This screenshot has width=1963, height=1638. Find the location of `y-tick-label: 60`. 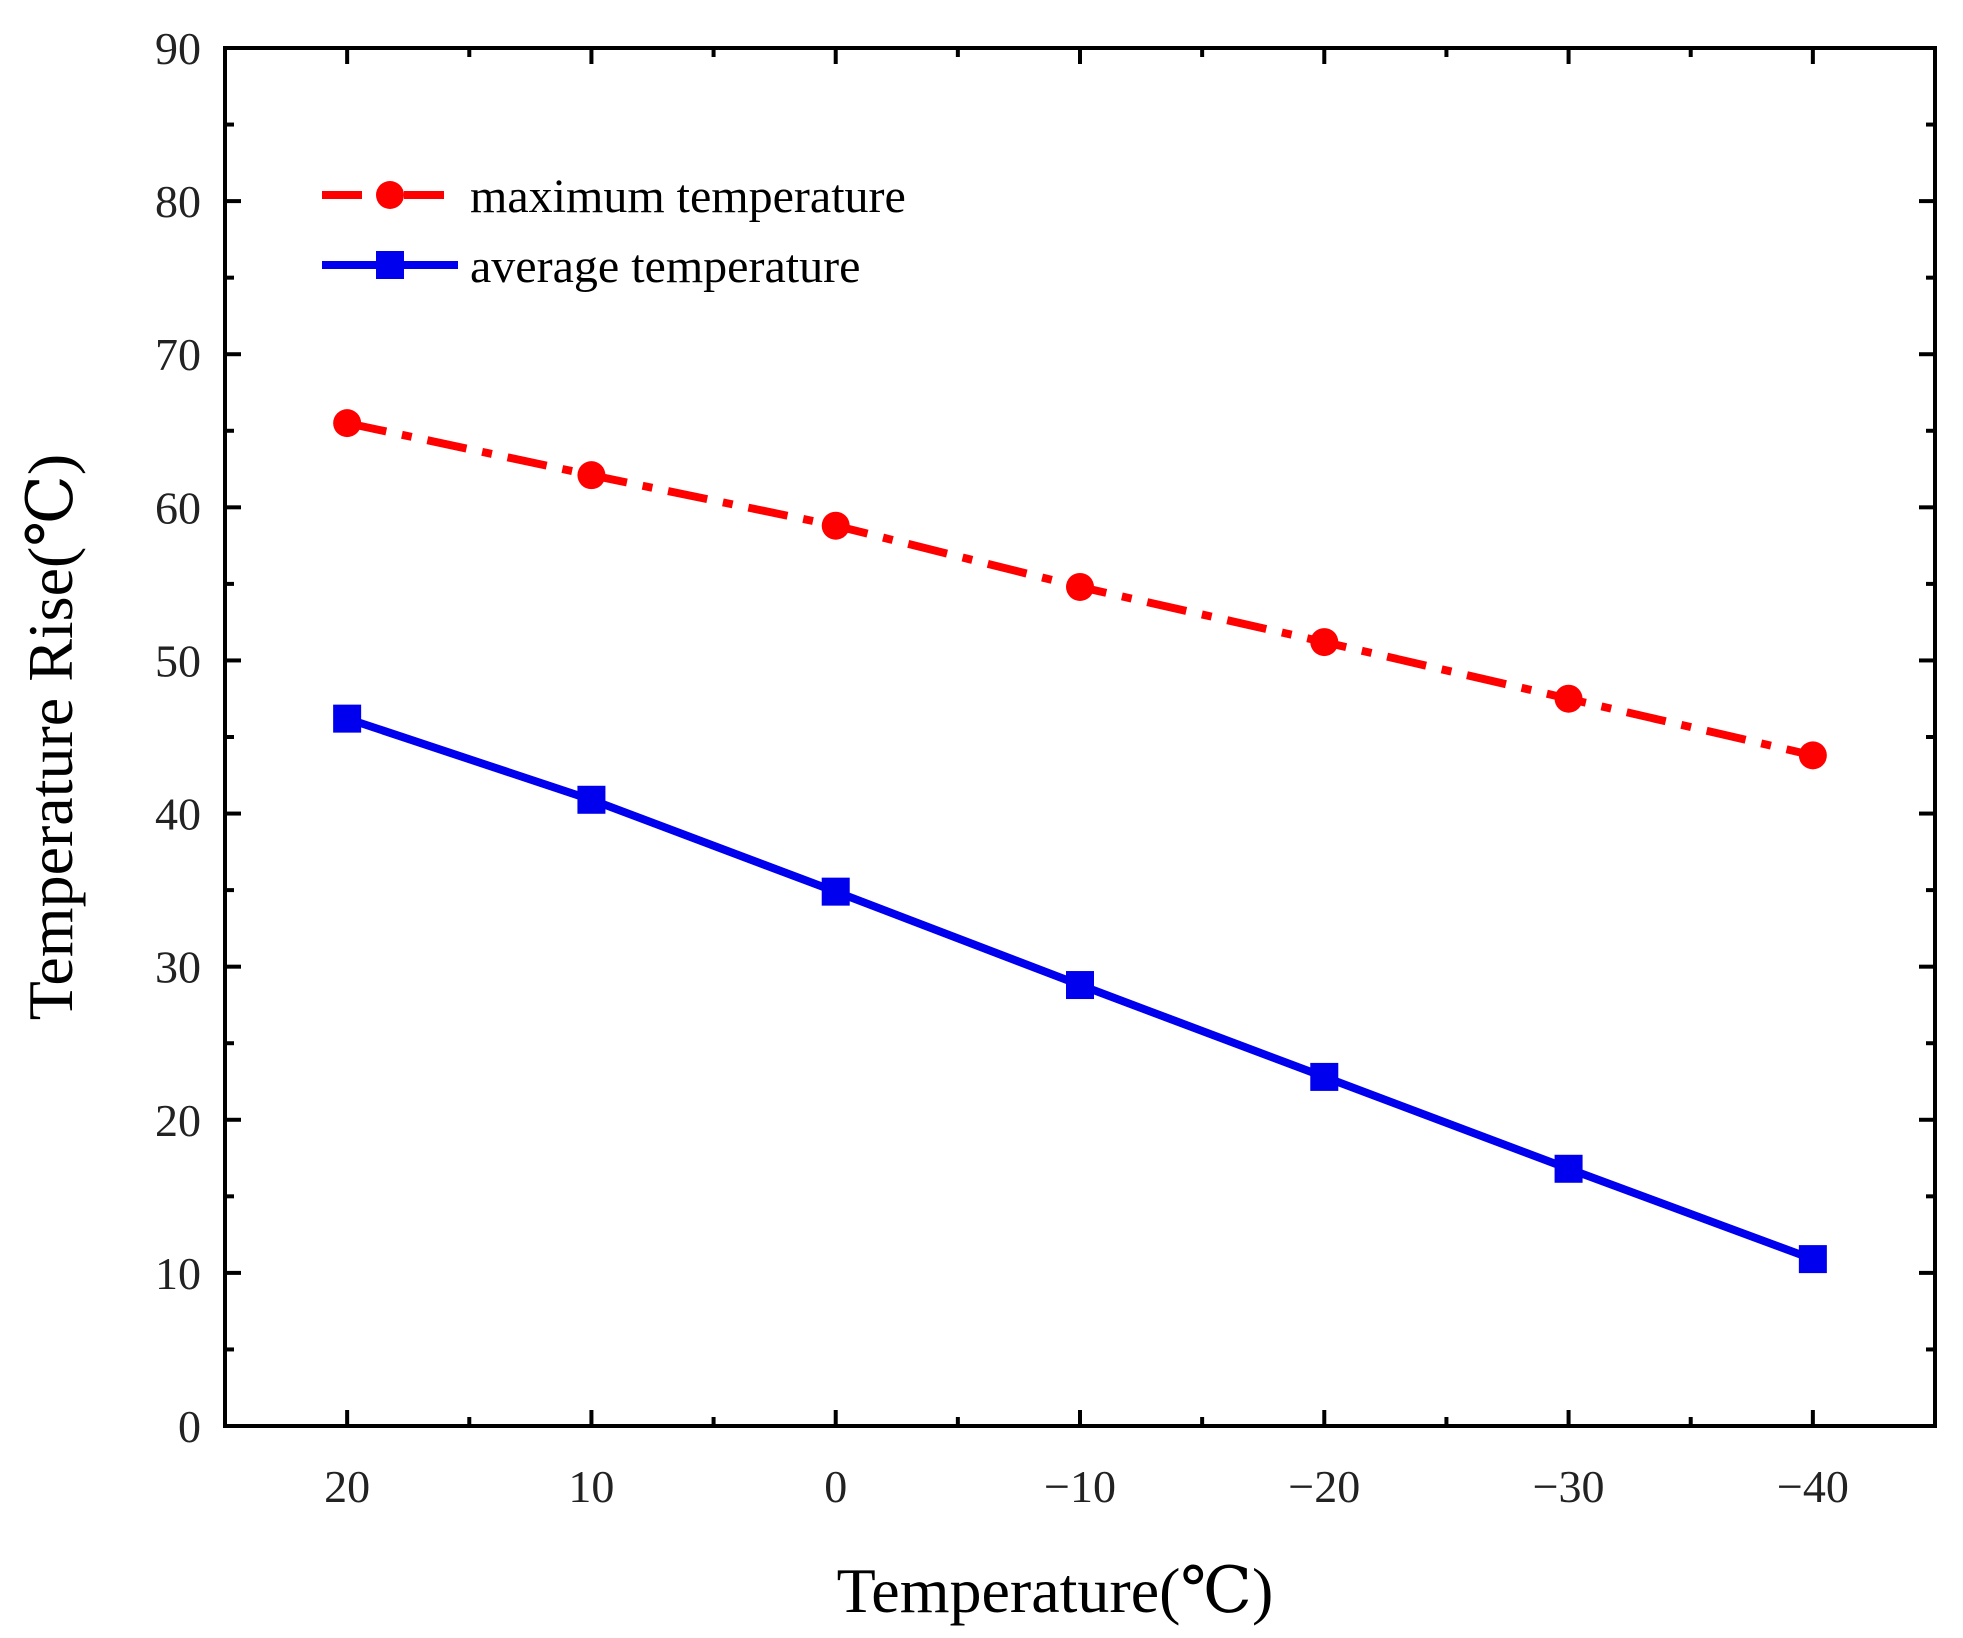

y-tick-label: 60 is located at coordinates (178, 507).